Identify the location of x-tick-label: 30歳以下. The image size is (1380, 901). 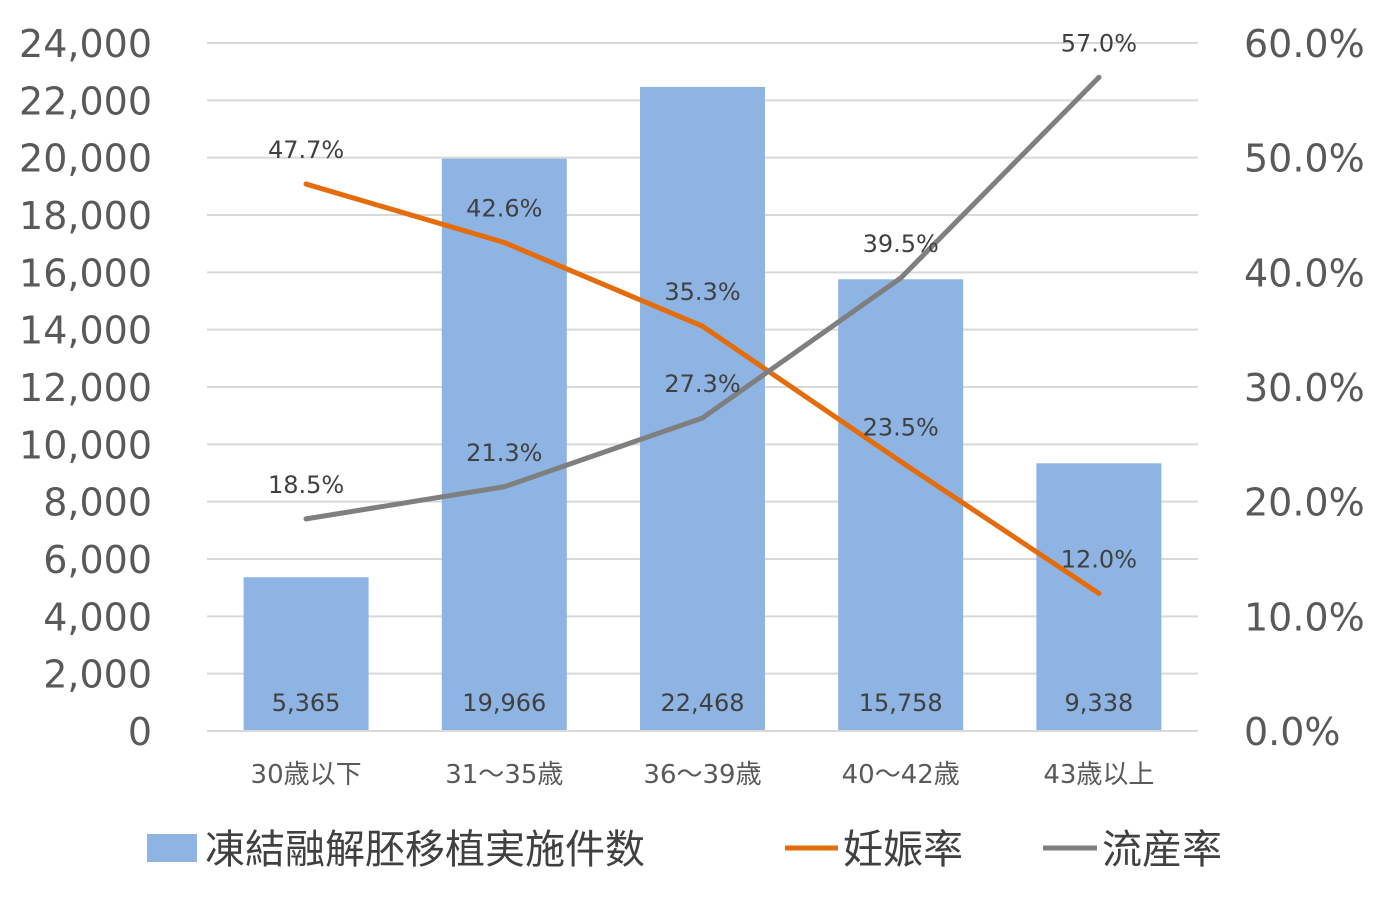
(306, 775).